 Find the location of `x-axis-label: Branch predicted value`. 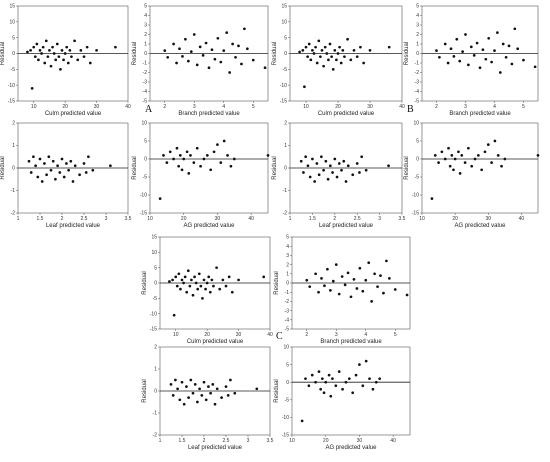

x-axis-label: Branch predicted value is located at coordinates (480, 114).